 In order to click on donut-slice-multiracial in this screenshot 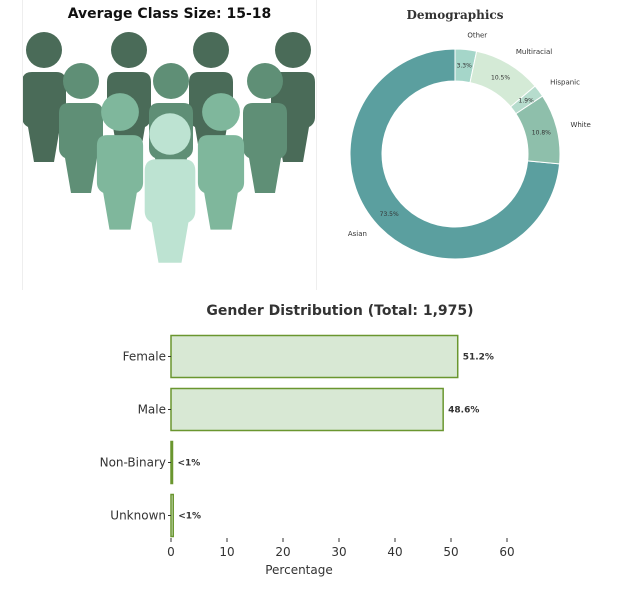, I will do `click(502, 79)`.